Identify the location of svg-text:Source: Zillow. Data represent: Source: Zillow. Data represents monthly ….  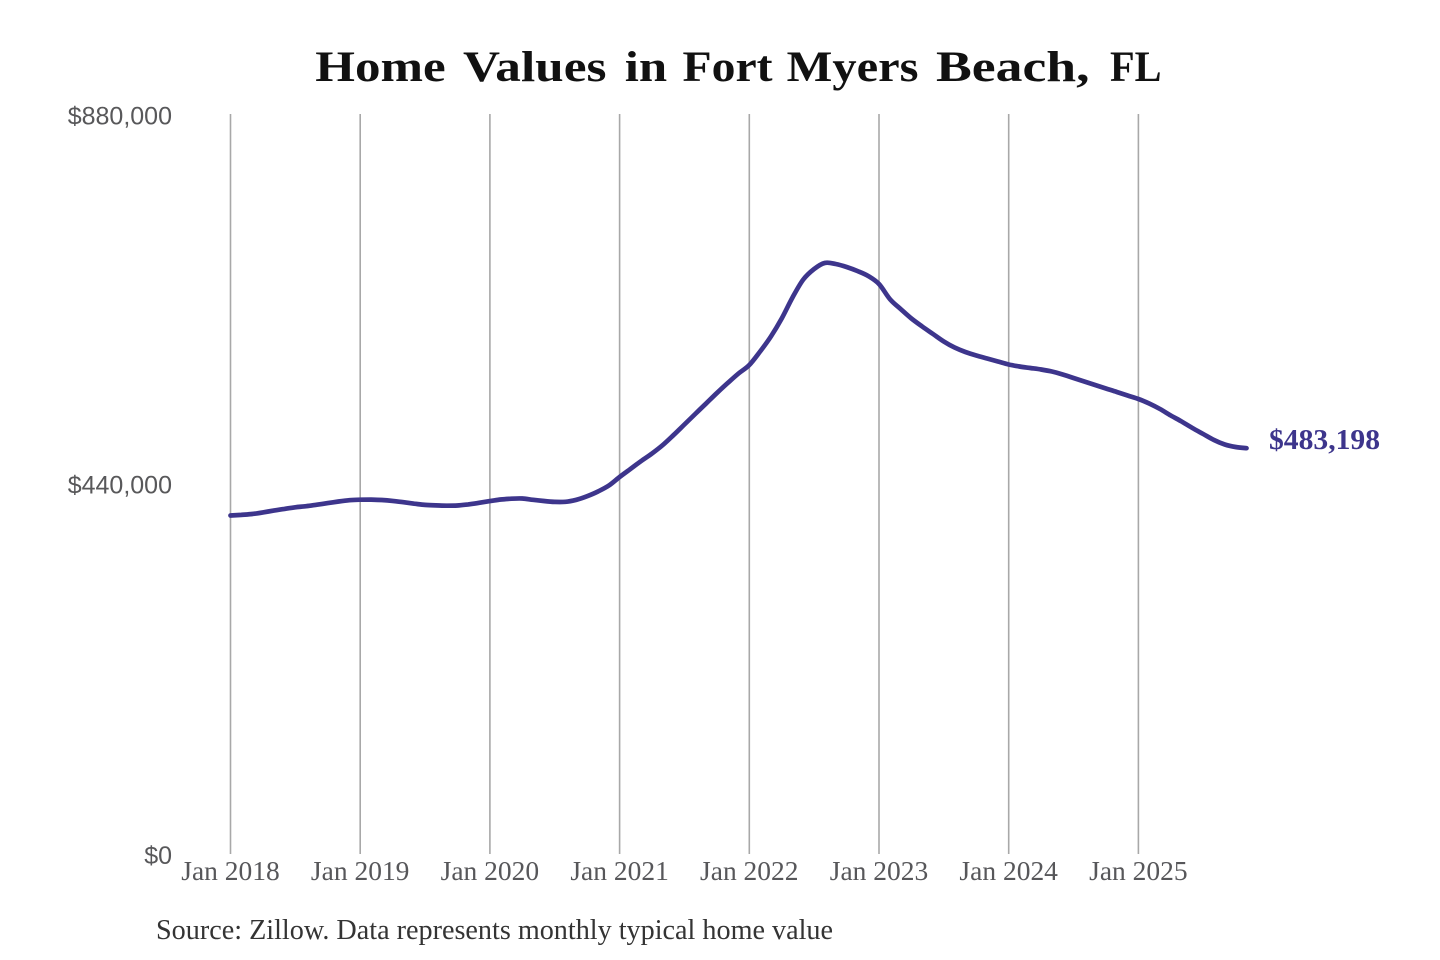
(494, 930).